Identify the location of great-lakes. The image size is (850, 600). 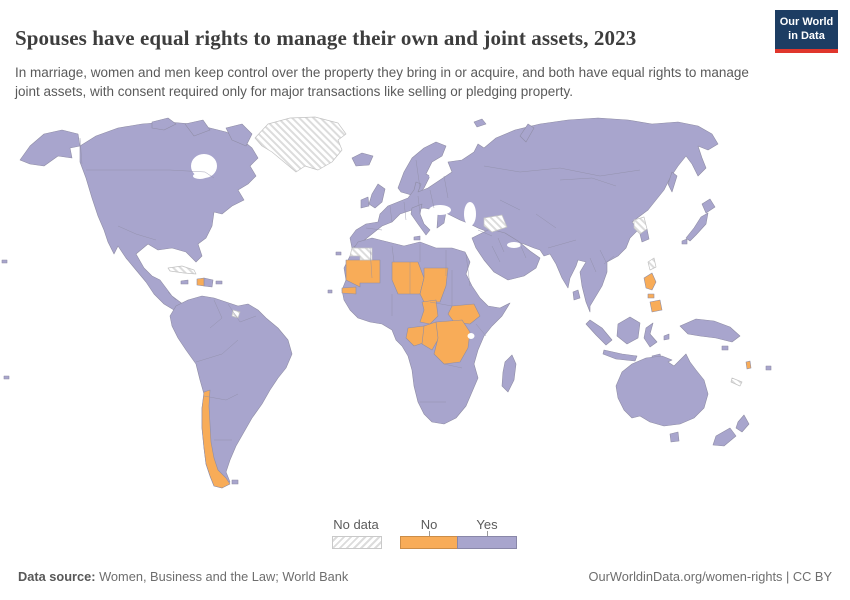
(200, 176).